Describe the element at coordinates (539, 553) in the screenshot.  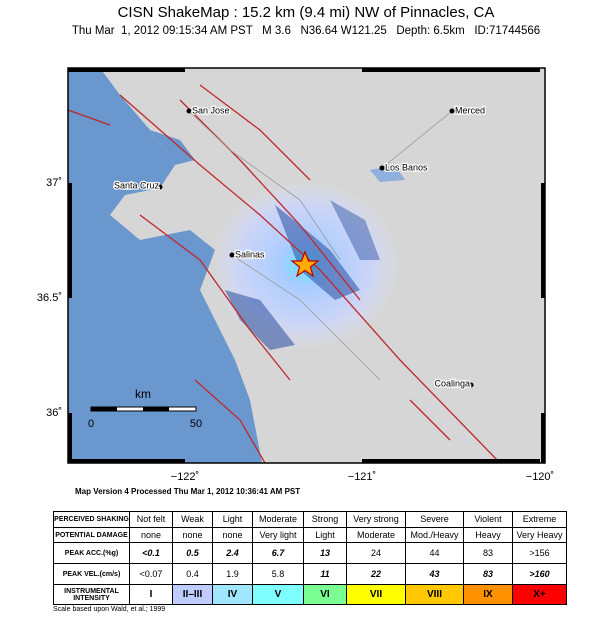
I see `table-cell: >156` at that location.